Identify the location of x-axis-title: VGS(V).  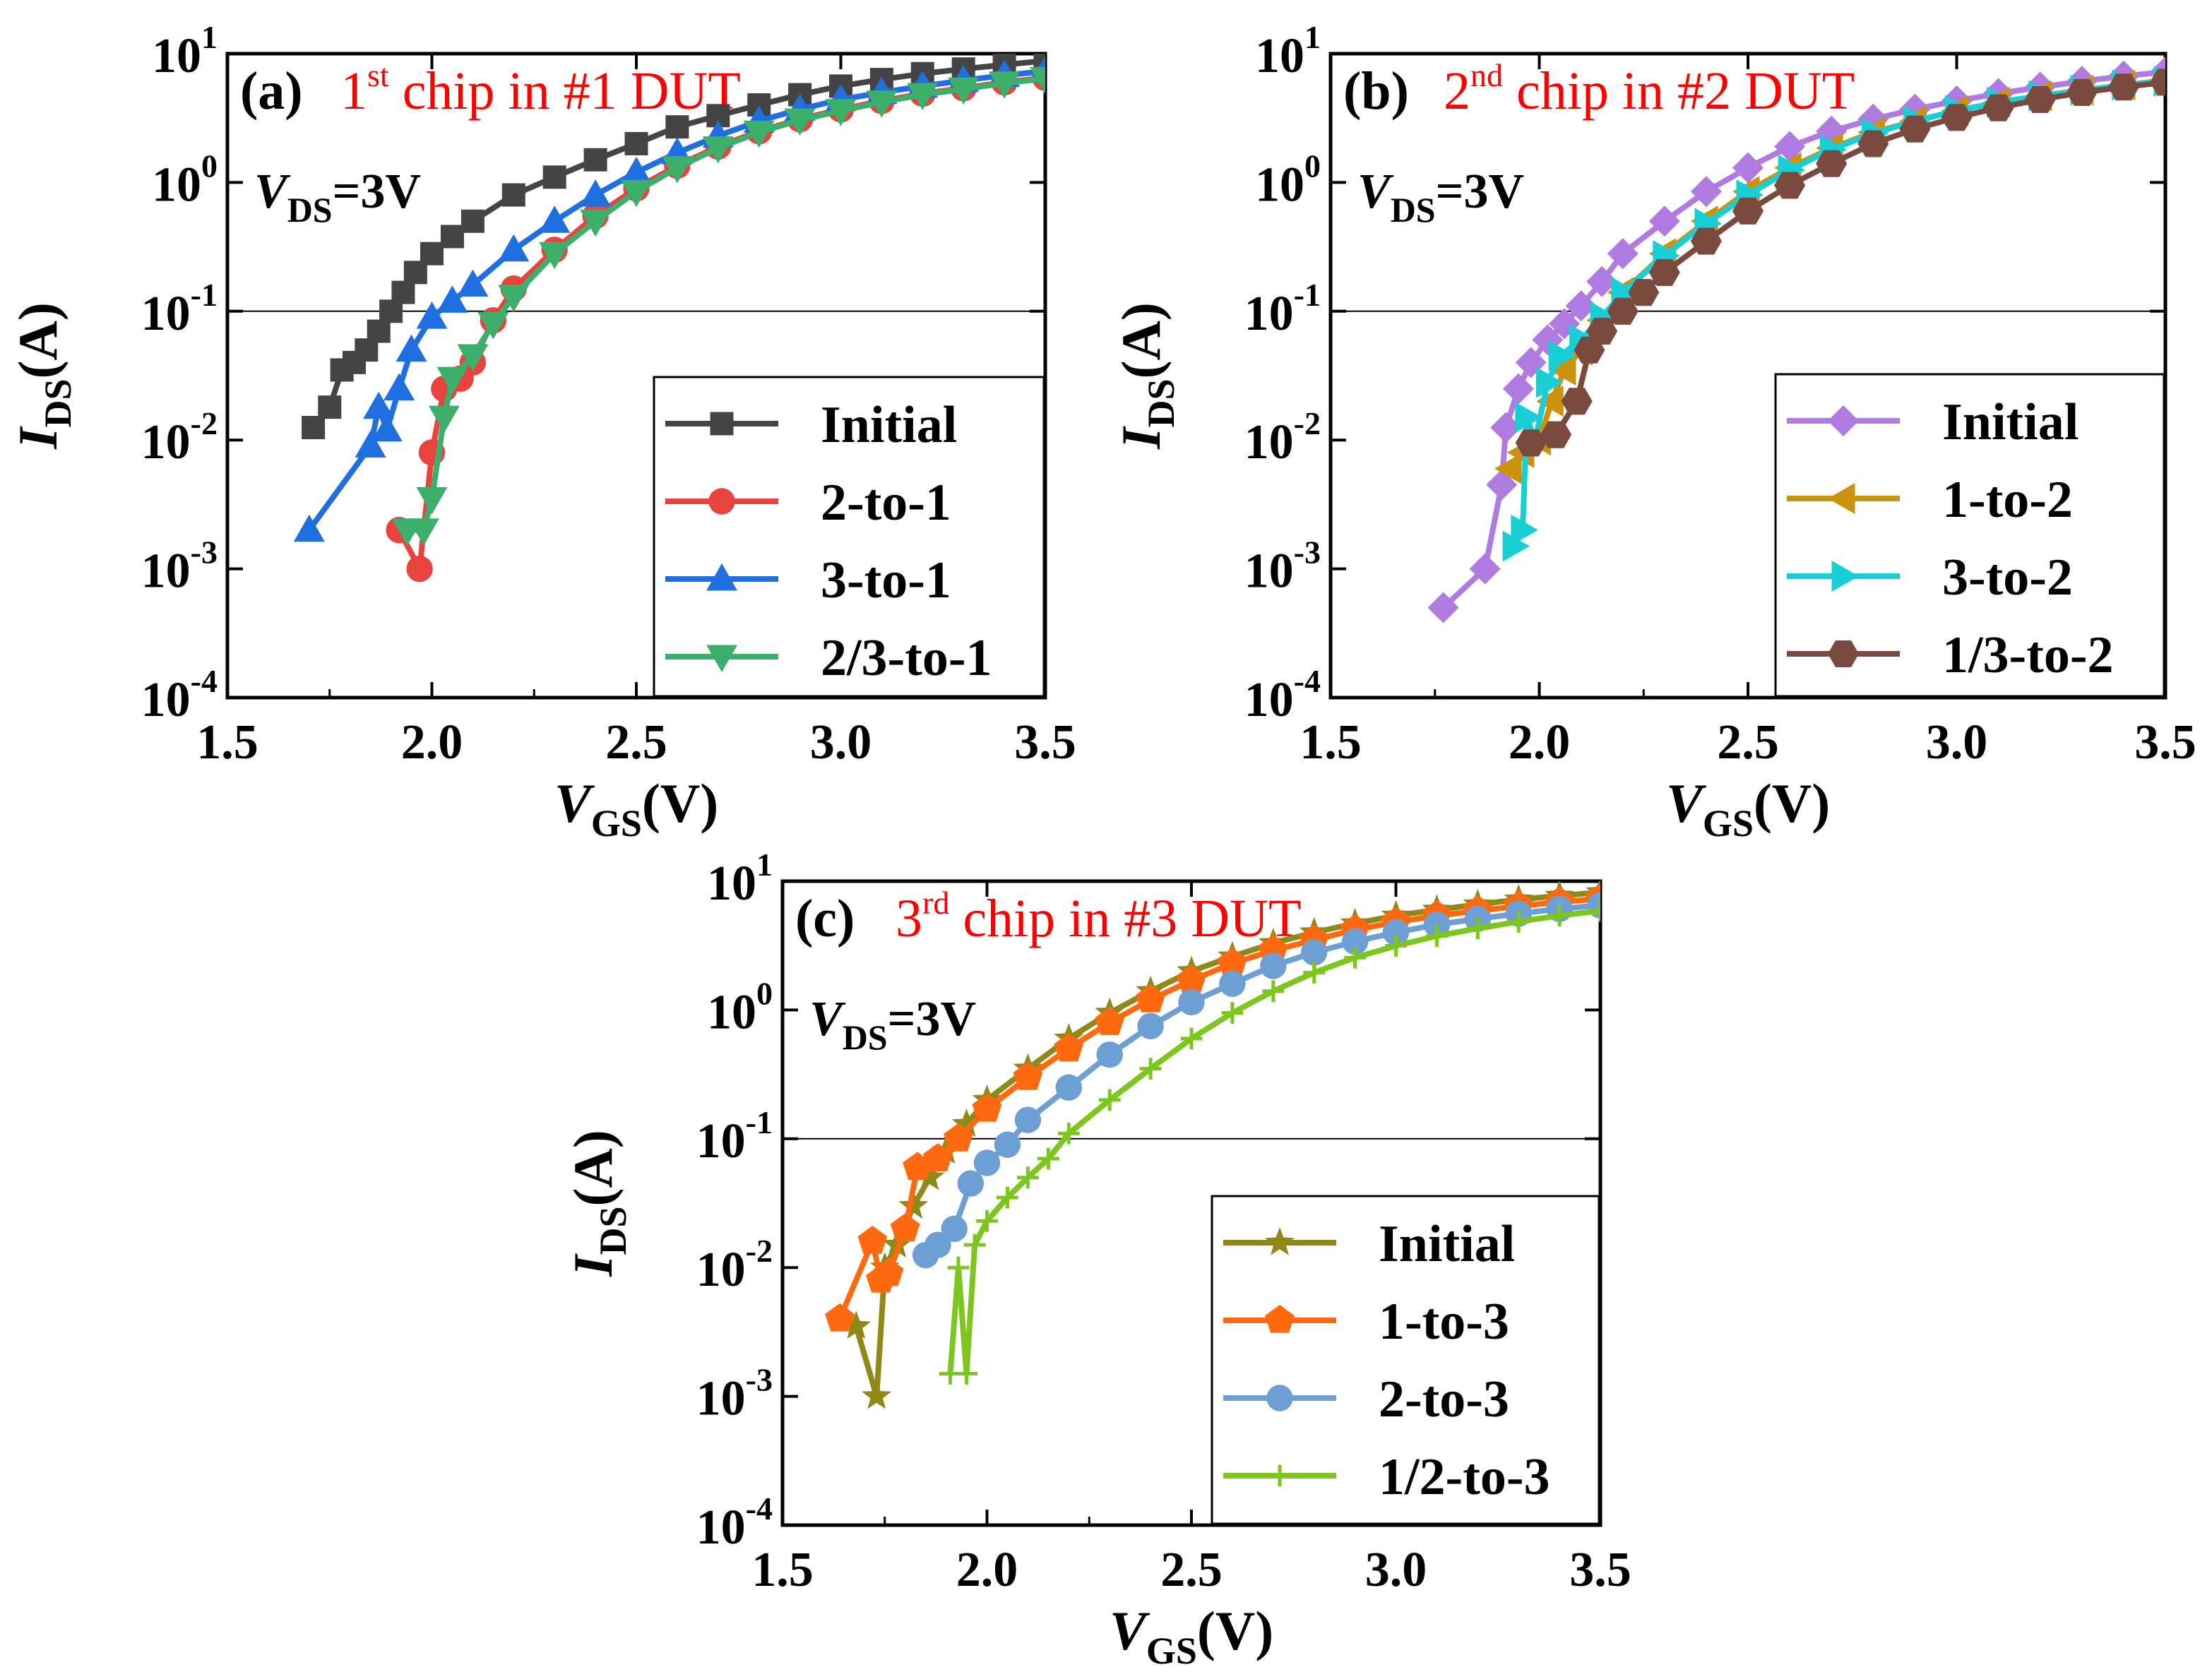
(1748, 808).